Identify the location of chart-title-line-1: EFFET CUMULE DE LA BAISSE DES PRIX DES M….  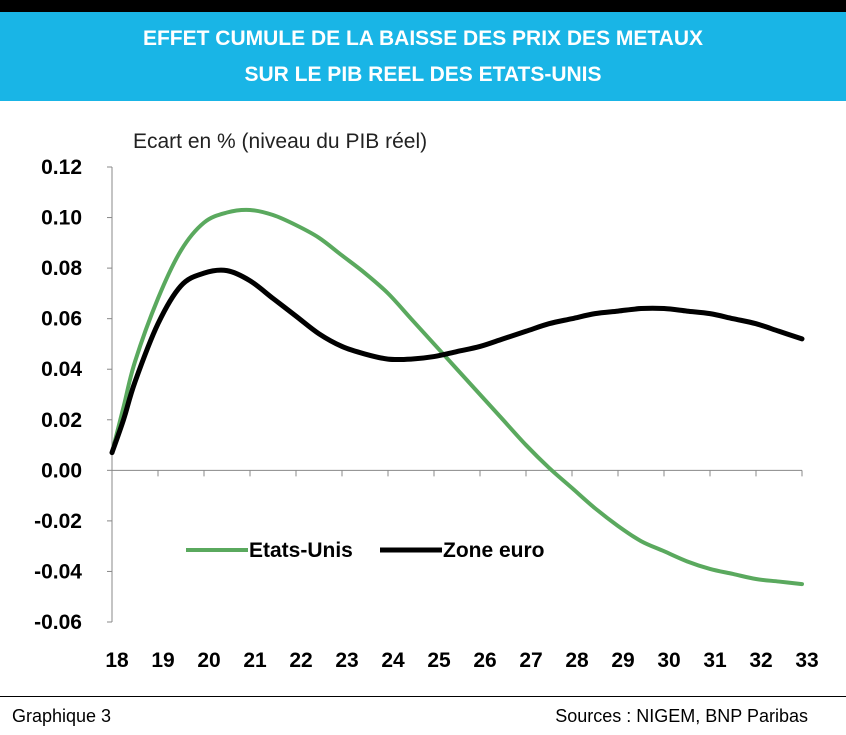
(423, 38).